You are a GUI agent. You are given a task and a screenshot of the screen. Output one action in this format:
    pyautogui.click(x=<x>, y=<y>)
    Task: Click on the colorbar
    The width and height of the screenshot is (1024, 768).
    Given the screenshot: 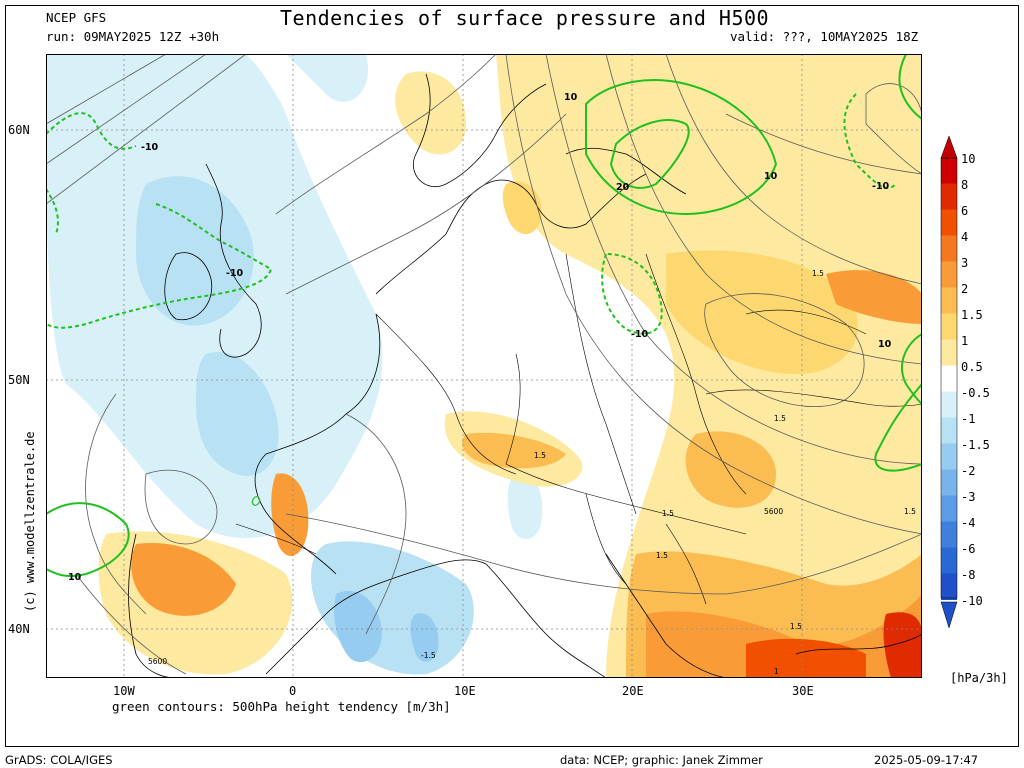 What is the action you would take?
    pyautogui.click(x=949, y=382)
    